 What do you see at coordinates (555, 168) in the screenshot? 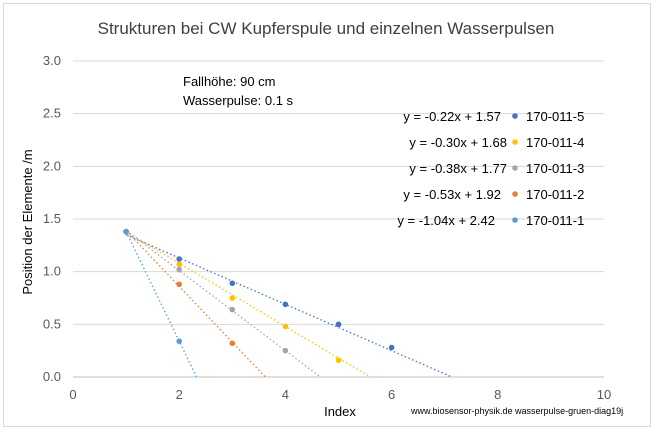
I see `legend-label: 170-011-3` at bounding box center [555, 168].